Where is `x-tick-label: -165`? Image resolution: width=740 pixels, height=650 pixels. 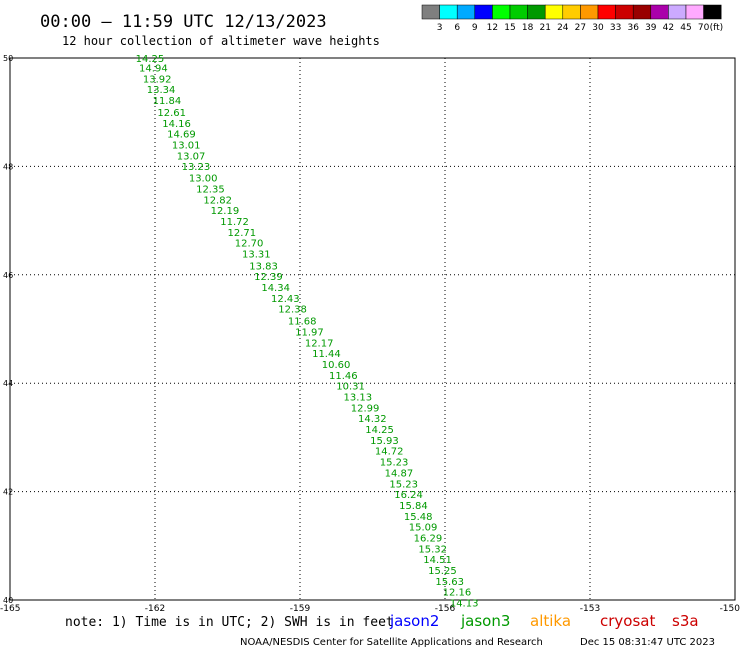 x-tick-label: -165 is located at coordinates (10, 609).